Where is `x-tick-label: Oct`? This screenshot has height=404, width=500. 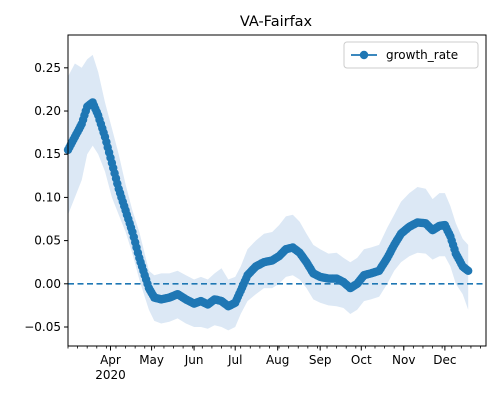
x-tick-label: Oct is located at coordinates (361, 360).